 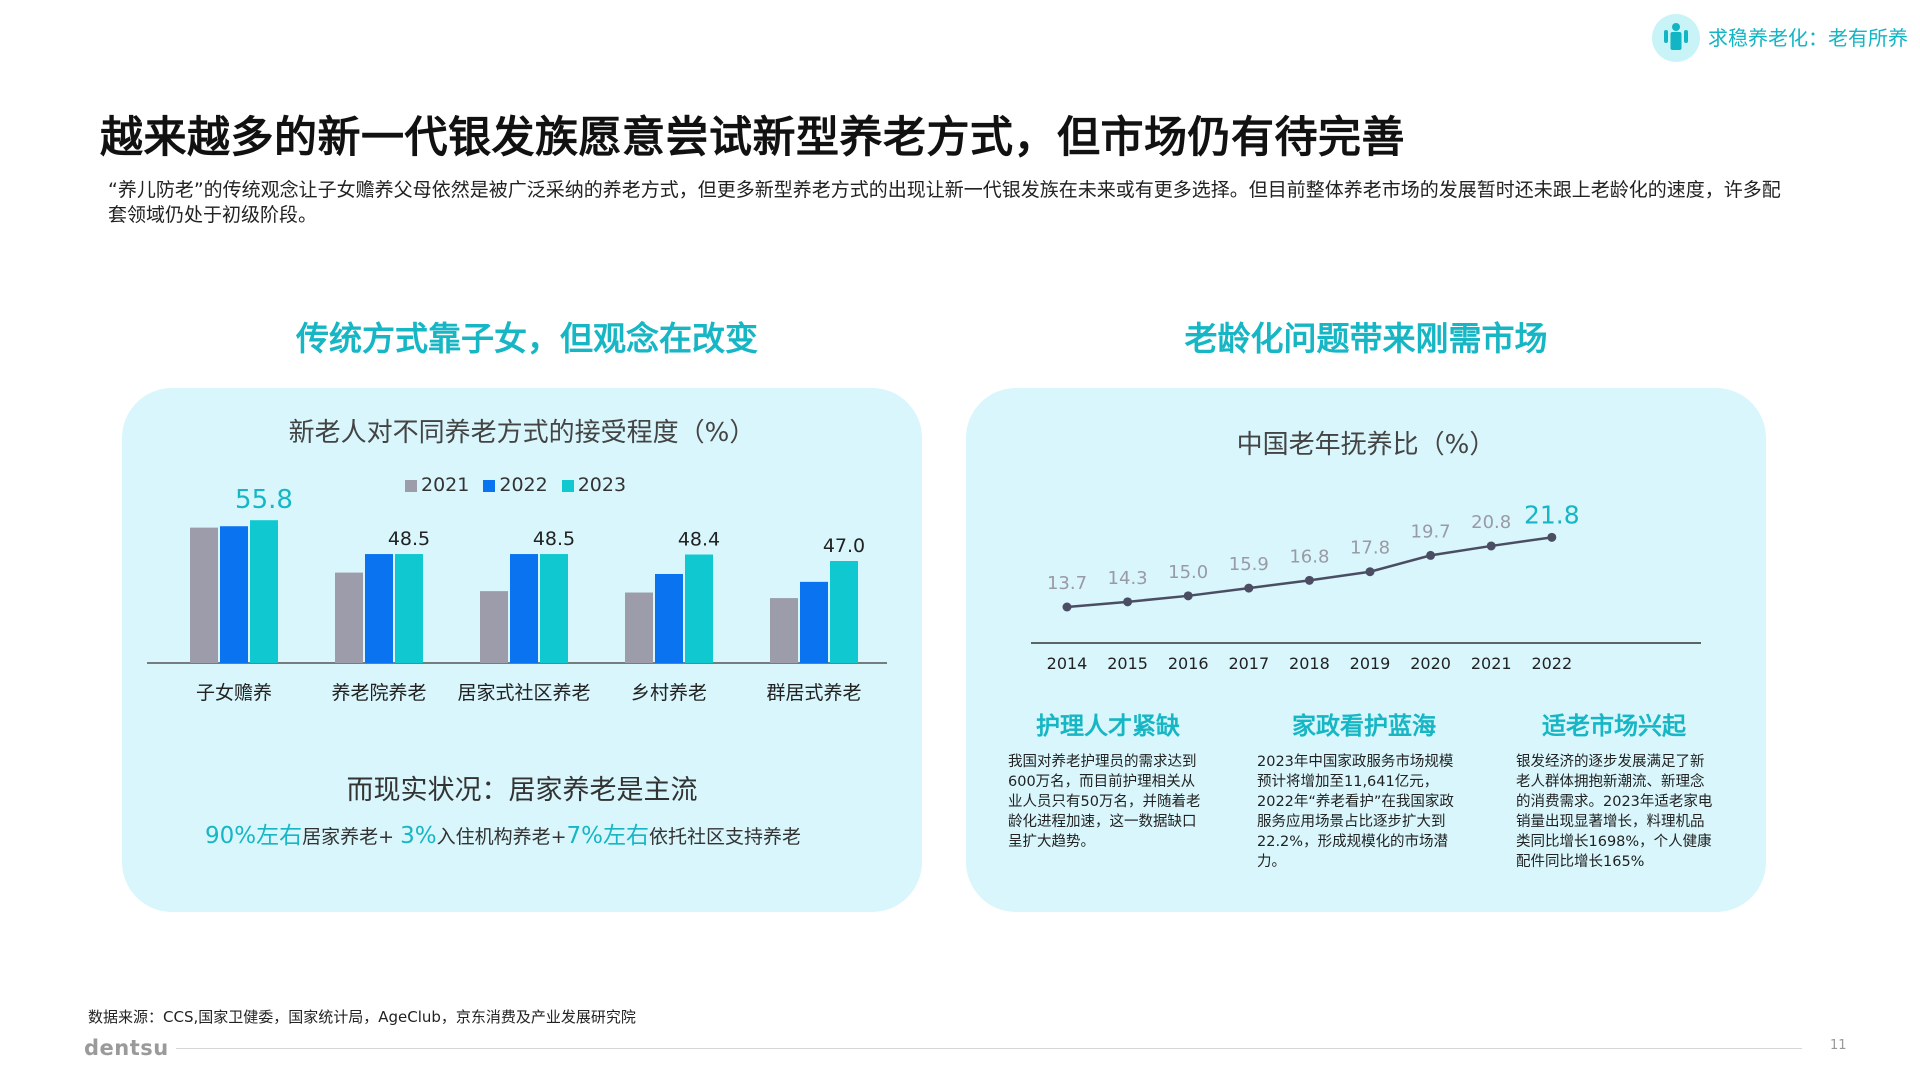 I want to click on line-point-2015, so click(x=1128, y=602).